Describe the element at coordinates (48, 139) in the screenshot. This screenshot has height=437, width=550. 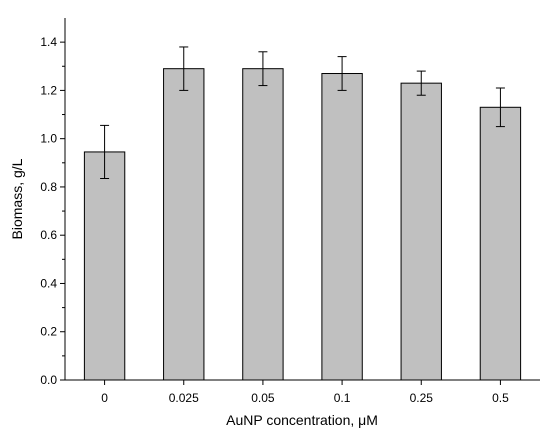
I see `y-tick-label-5: 1.0` at that location.